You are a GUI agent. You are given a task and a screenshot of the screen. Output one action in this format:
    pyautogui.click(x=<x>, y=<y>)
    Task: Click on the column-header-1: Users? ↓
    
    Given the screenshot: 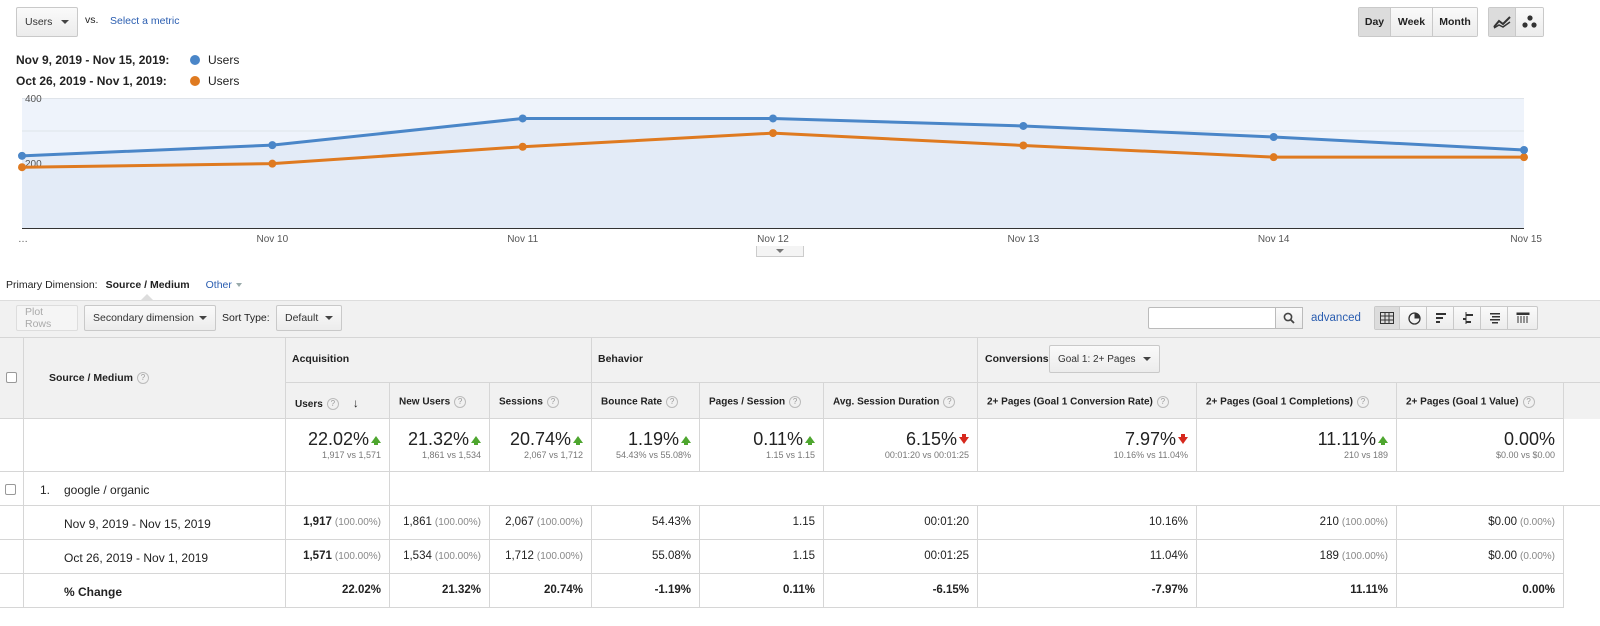 What is the action you would take?
    pyautogui.click(x=327, y=403)
    